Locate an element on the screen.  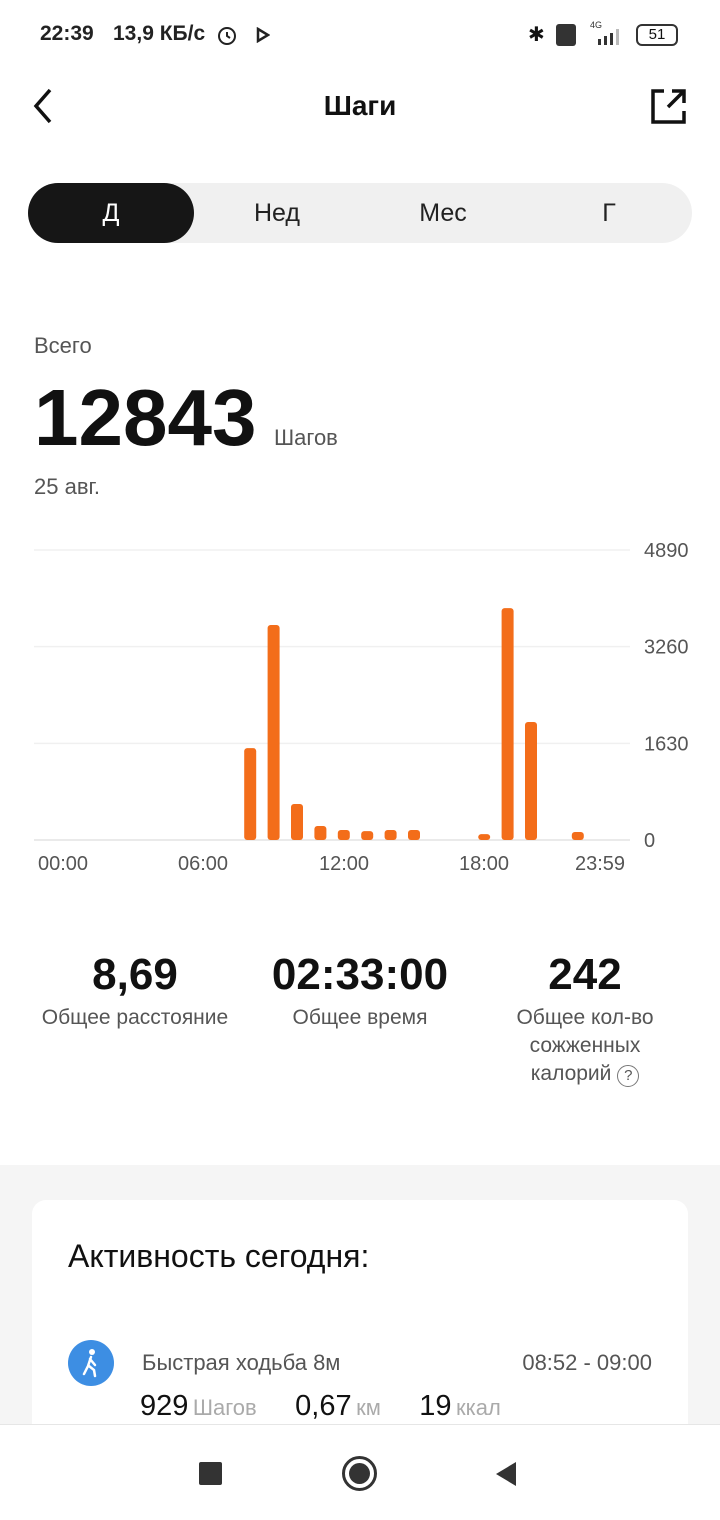
stat-label: Общее время is located at coordinates (360, 1017).